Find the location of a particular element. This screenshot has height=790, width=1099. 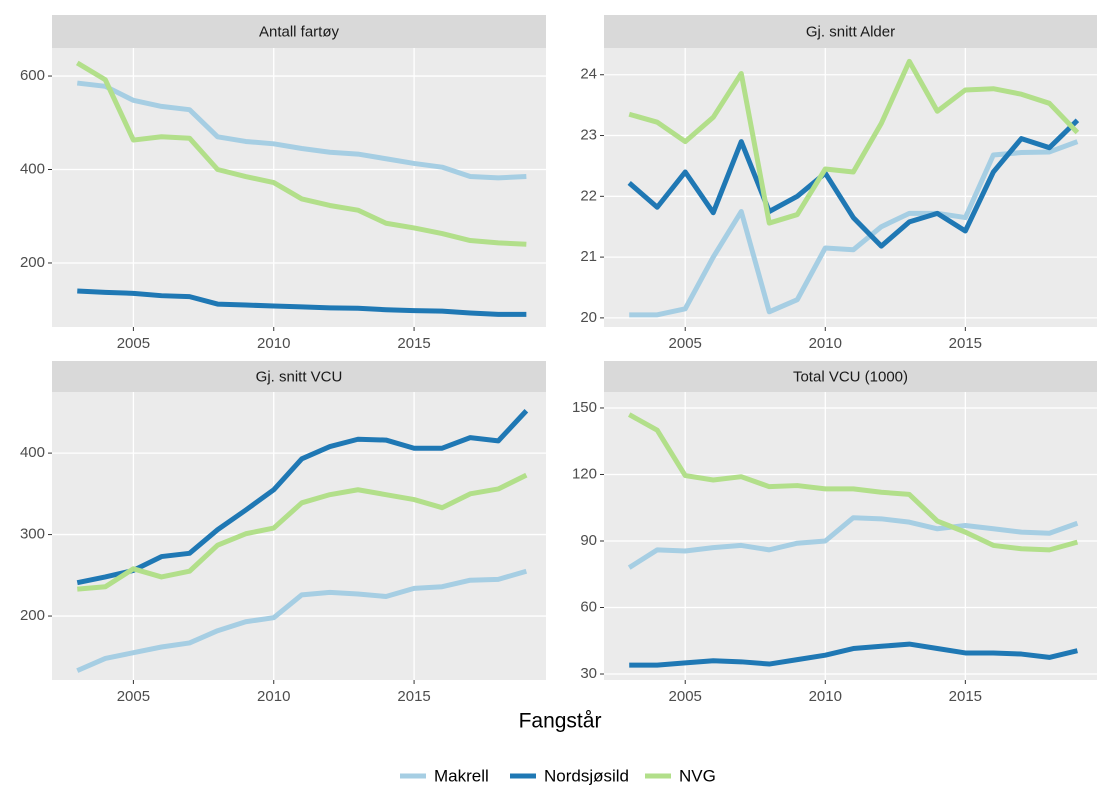

y-tick-label: 150 is located at coordinates (584, 407).